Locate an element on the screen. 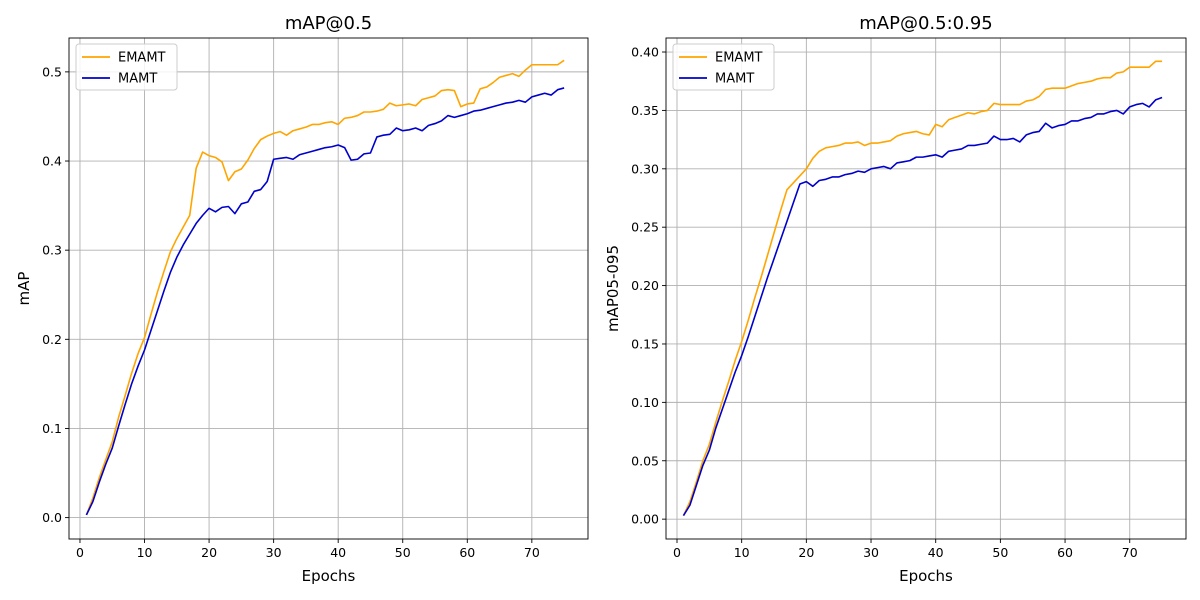 The height and width of the screenshot is (600, 1200). chart-title: mAP@0.5 is located at coordinates (328, 23).